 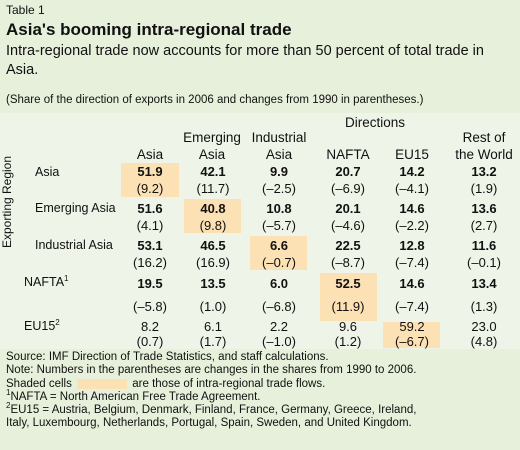 I want to click on change-nafta-rest: (1.3), so click(x=484, y=306).